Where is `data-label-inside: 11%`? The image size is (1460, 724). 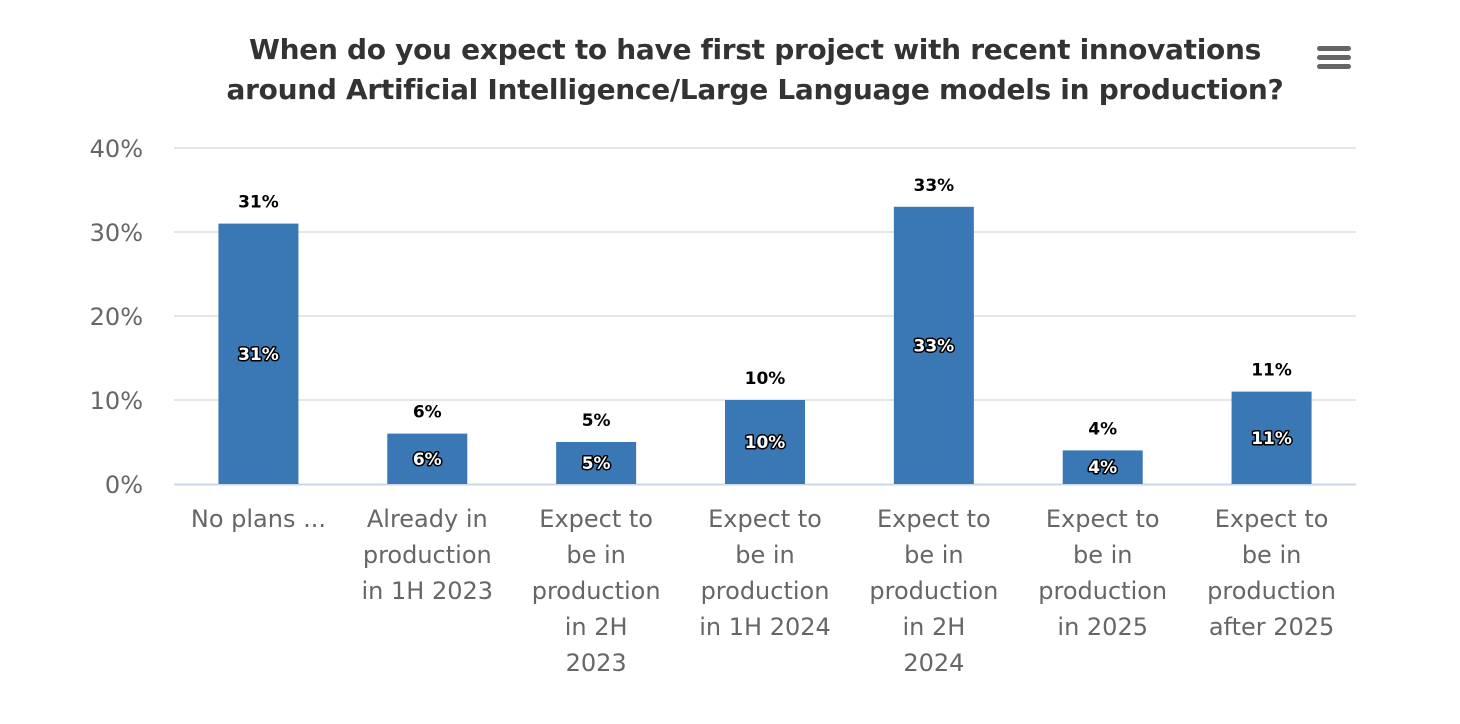
data-label-inside: 11% is located at coordinates (1271, 439).